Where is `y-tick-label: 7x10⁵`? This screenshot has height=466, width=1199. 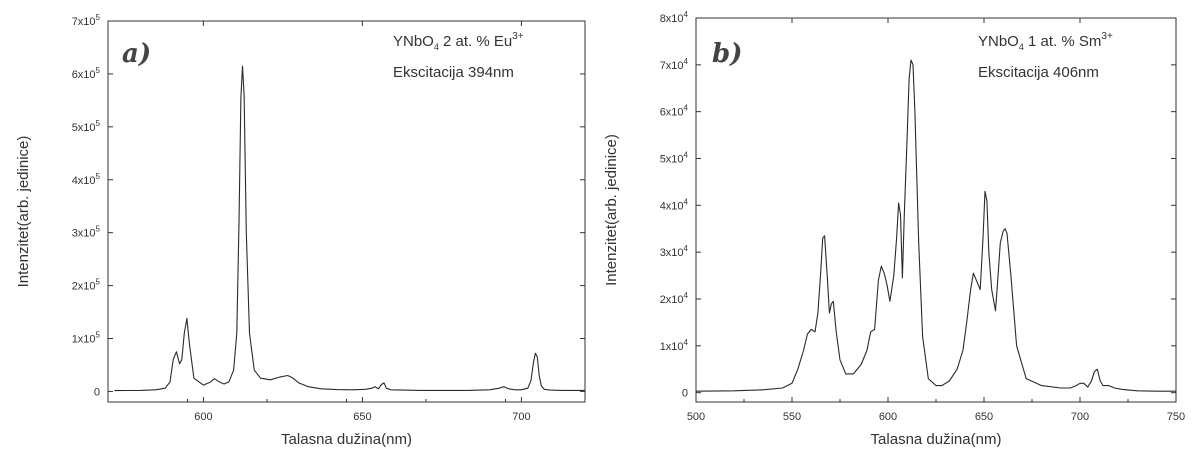
y-tick-label: 7x10⁵ is located at coordinates (86, 20).